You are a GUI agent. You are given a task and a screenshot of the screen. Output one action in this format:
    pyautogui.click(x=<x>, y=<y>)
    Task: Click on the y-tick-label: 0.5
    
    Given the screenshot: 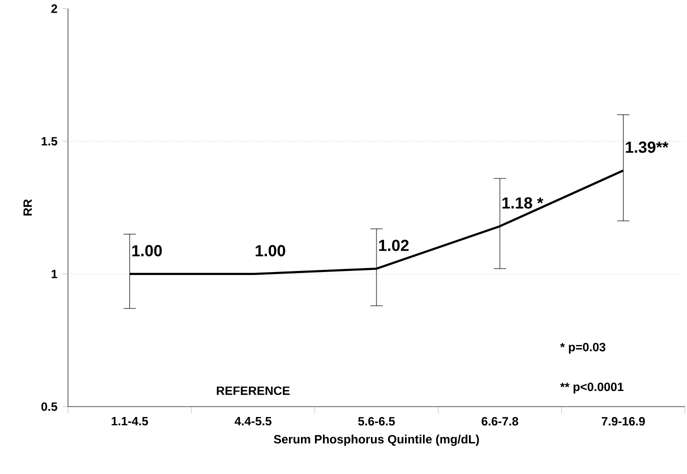 What is the action you would take?
    pyautogui.click(x=49, y=407)
    